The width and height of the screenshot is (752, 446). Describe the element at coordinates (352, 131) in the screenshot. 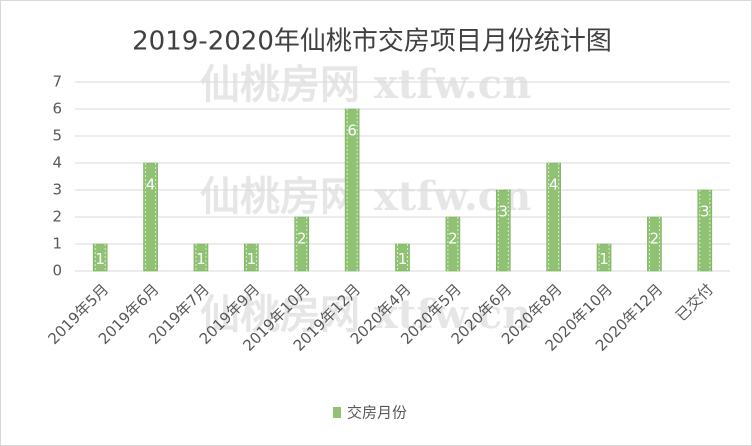

I see `data-label: 6` at that location.